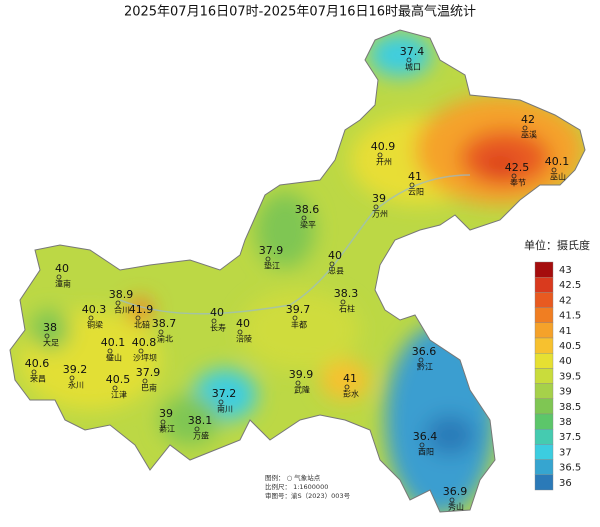  I want to click on station-value: 40.5, so click(118, 379).